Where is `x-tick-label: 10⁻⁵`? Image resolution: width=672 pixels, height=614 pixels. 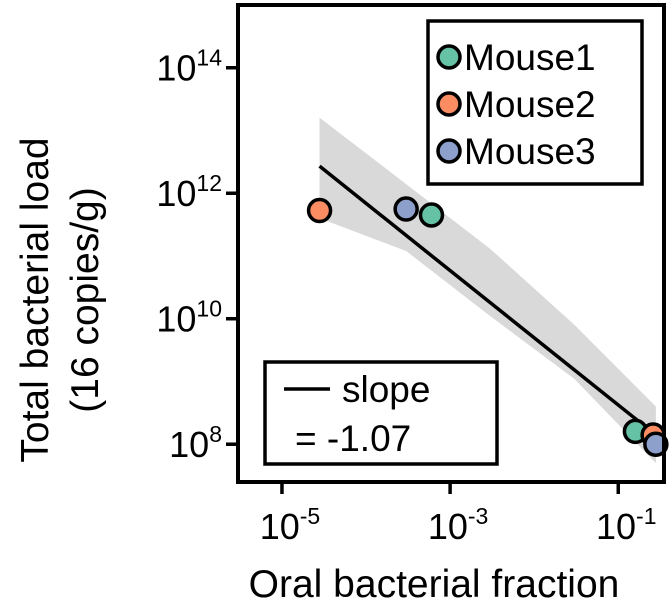
x-tick-label: 10⁻⁵ is located at coordinates (290, 525).